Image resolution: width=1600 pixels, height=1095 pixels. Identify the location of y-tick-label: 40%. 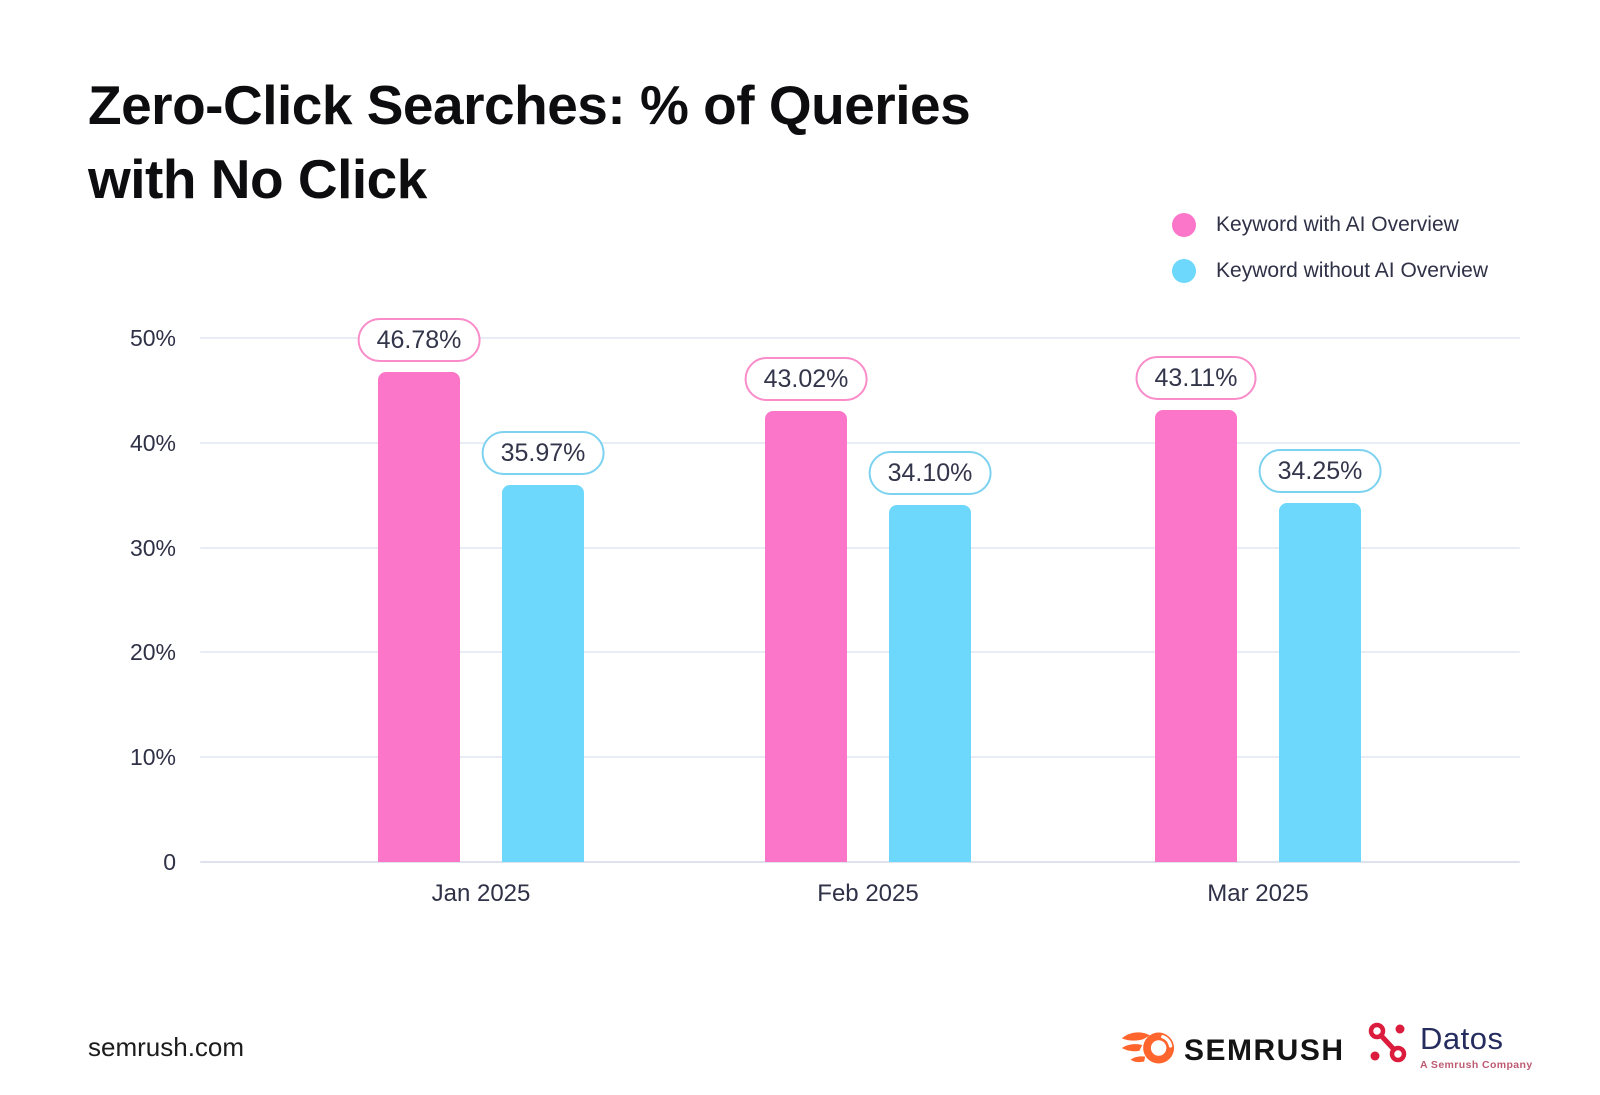
(152, 442).